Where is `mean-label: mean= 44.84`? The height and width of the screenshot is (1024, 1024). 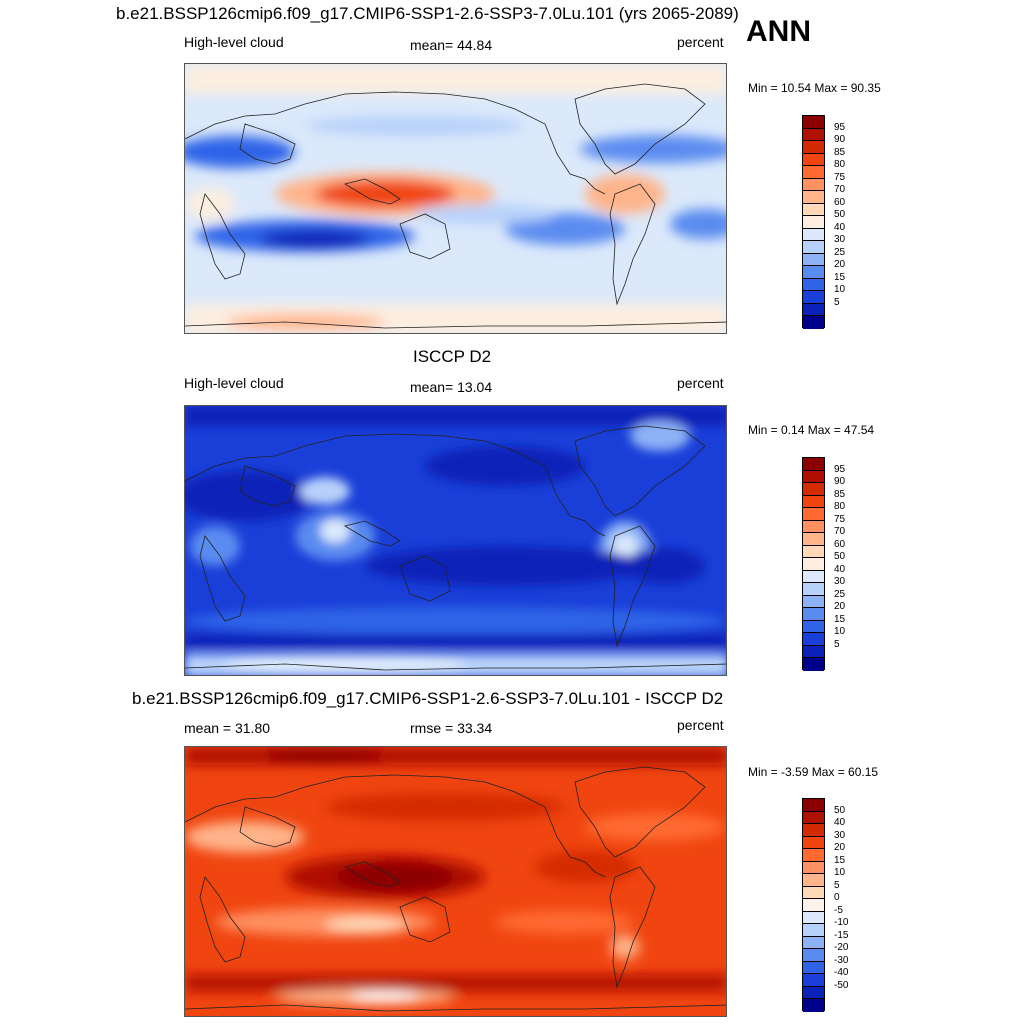 mean-label: mean= 44.84 is located at coordinates (451, 45).